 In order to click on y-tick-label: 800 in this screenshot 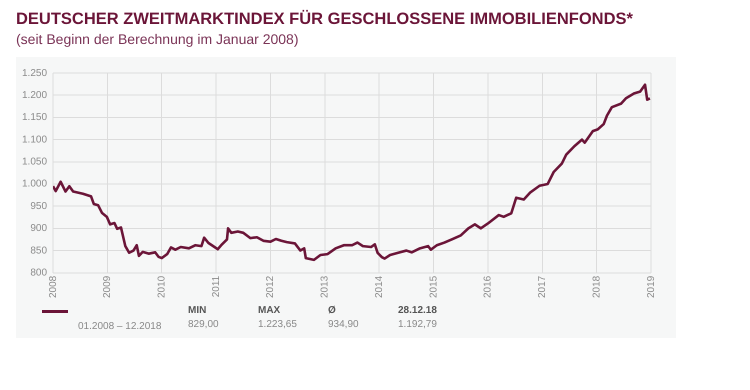, I will do `click(39, 273)`.